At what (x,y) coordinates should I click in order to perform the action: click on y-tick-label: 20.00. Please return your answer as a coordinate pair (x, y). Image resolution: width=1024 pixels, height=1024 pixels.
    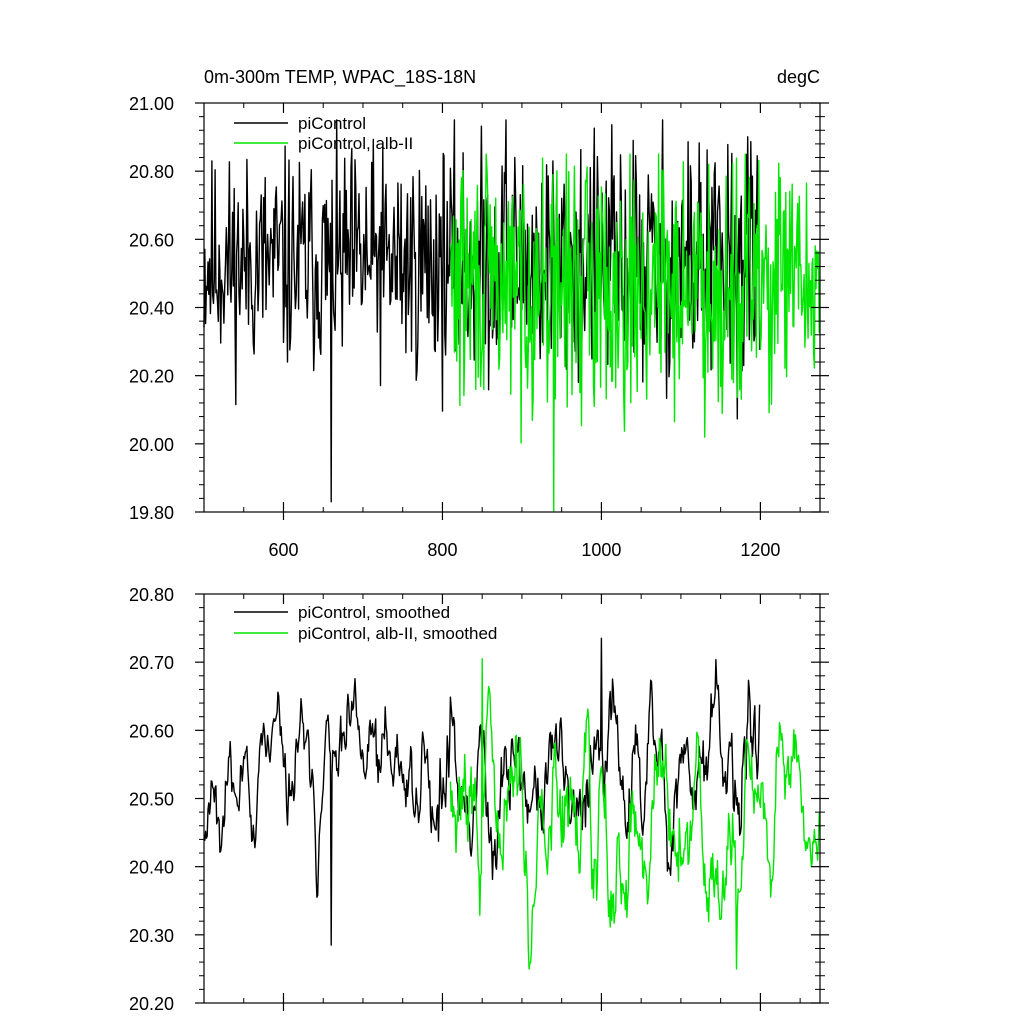
    Looking at the image, I should click on (151, 445).